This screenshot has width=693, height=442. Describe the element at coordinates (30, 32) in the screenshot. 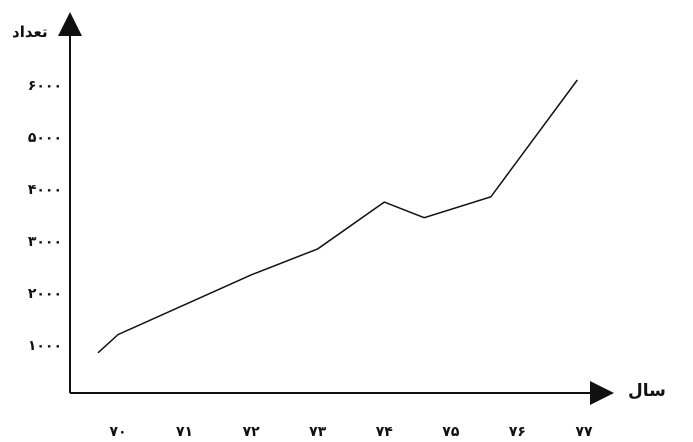

I see `y-axis-label: تعداد` at that location.